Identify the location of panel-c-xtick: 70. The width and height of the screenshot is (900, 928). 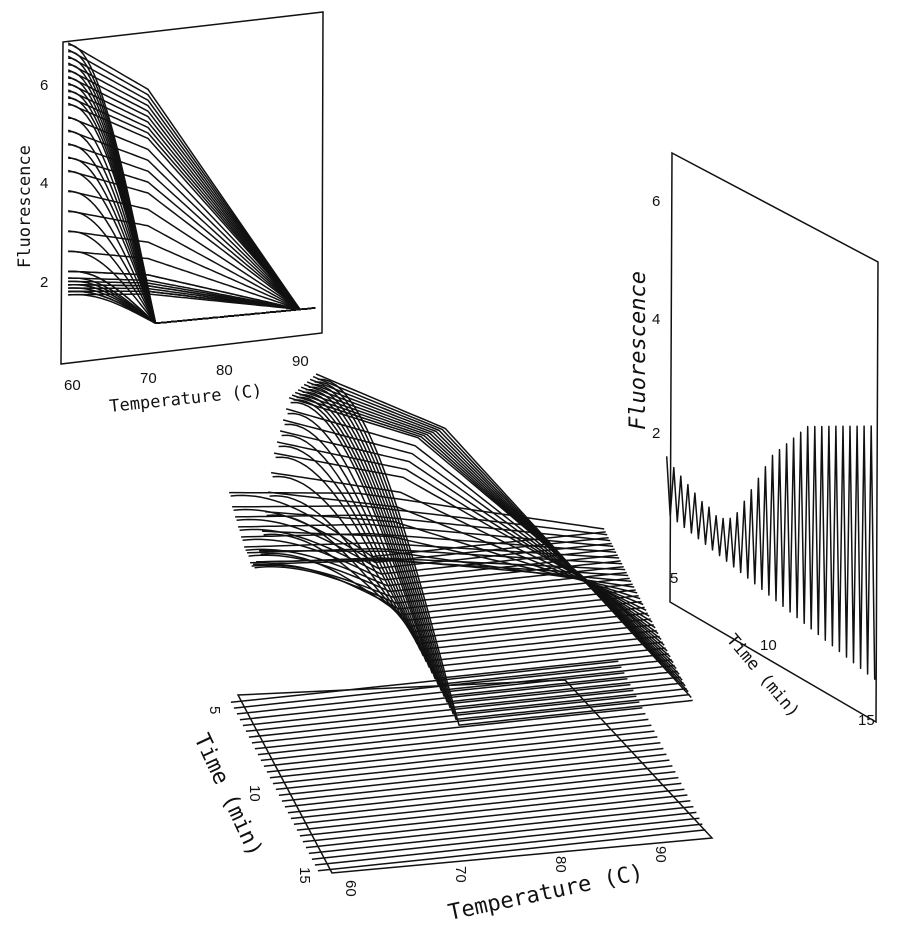
(460, 874).